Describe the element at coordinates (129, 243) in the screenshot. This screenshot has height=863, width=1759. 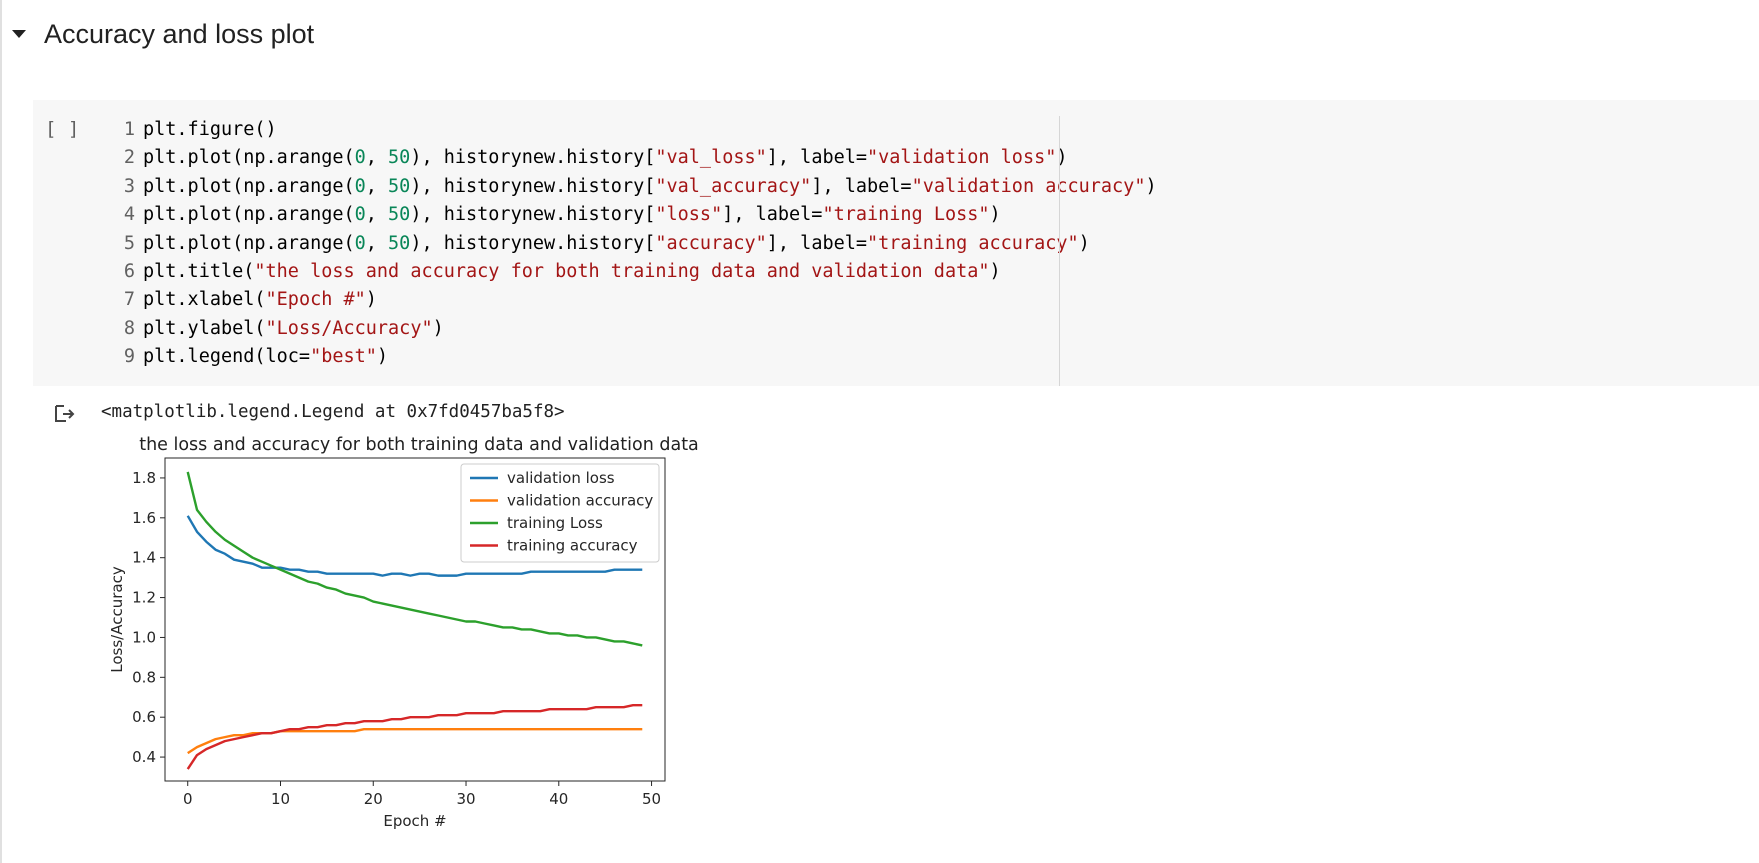
I see `line-number: 5` at that location.